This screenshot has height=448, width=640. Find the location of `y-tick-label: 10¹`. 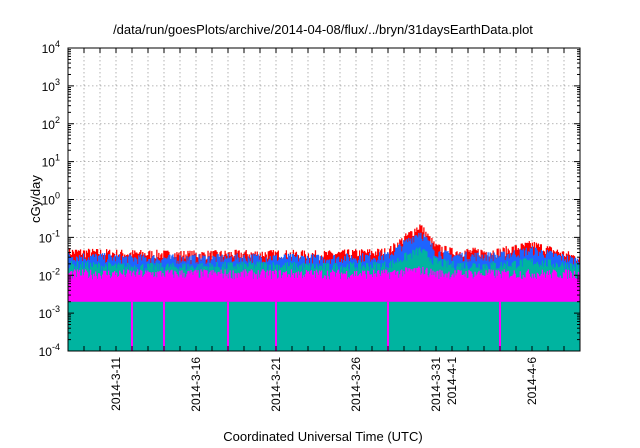

y-tick-label: 10¹ is located at coordinates (51, 161).